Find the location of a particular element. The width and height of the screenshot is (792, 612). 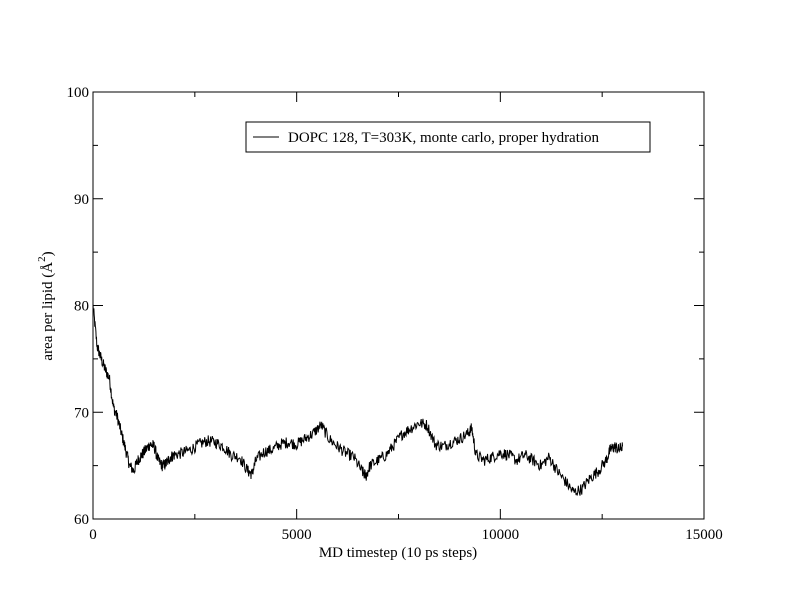

x-tick-label: 10000 is located at coordinates (501, 535).